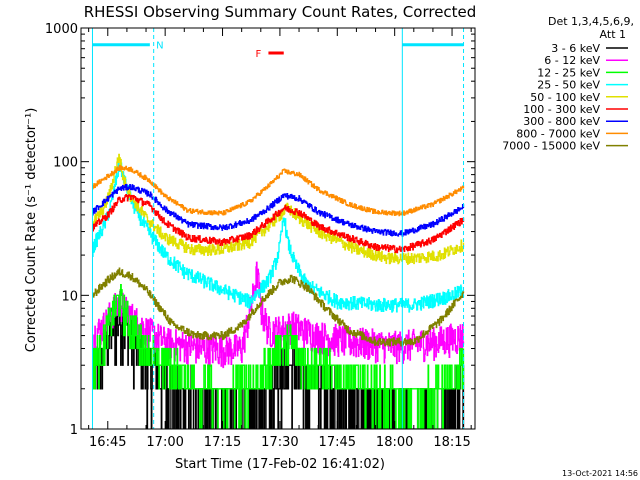  I want to click on x-tick-label: 18:15, so click(451, 442).